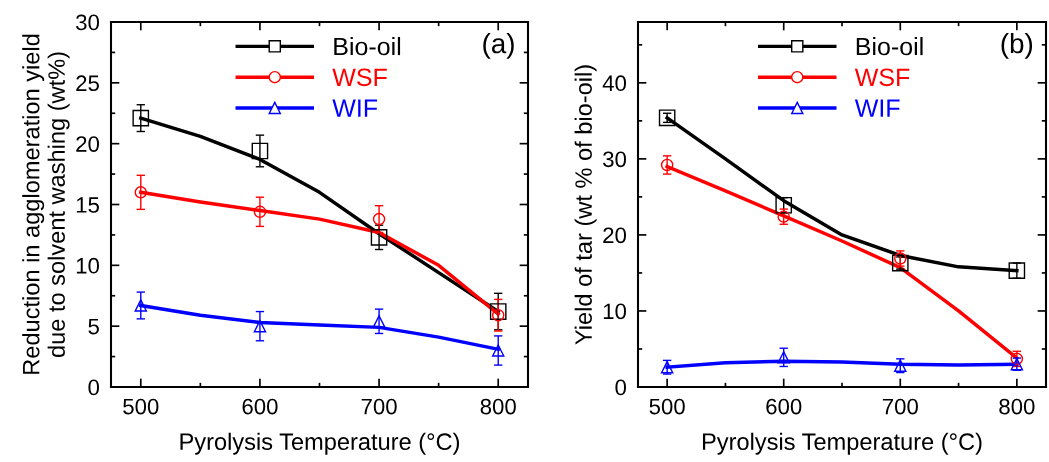 This screenshot has width=1049, height=462. What do you see at coordinates (87, 205) in the screenshot?
I see `y-tick-label: 15` at bounding box center [87, 205].